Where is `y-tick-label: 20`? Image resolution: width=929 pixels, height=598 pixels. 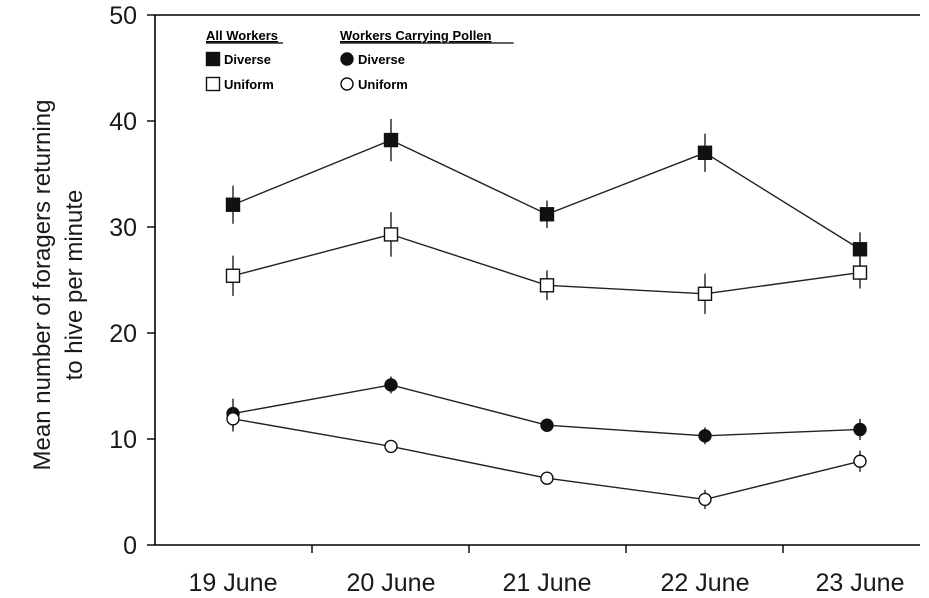
y-tick-label: 20 is located at coordinates (123, 334).